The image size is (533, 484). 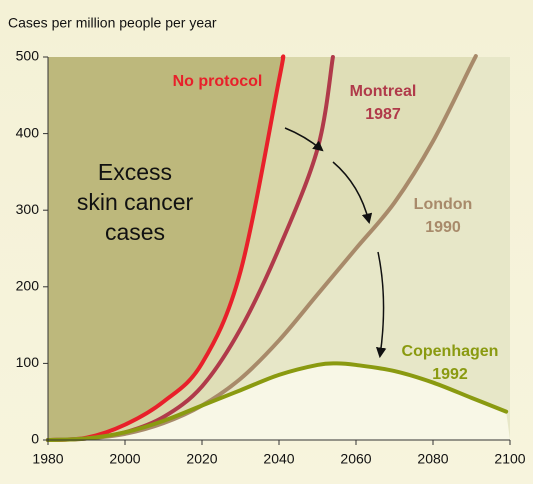 I want to click on series-label: London 1990, so click(x=443, y=216).